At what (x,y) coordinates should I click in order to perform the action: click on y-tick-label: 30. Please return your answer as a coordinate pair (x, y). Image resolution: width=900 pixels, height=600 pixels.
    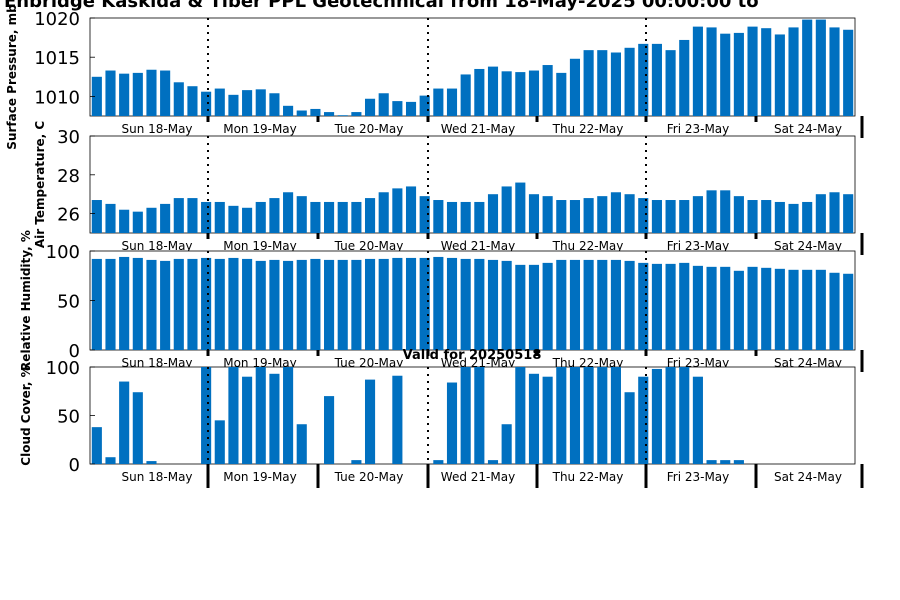
    Looking at the image, I should click on (68, 137).